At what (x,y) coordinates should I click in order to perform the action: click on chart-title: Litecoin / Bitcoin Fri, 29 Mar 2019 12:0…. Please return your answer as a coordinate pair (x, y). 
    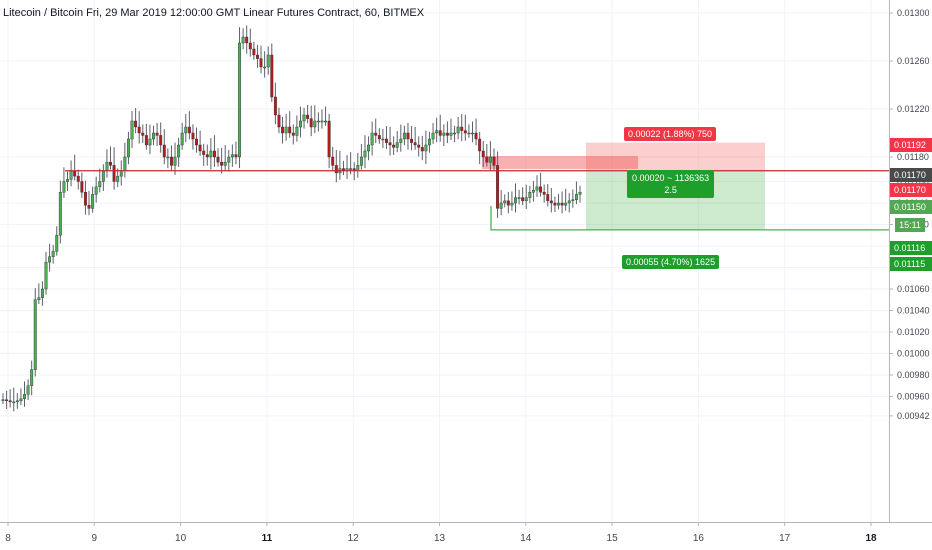
    Looking at the image, I should click on (214, 13).